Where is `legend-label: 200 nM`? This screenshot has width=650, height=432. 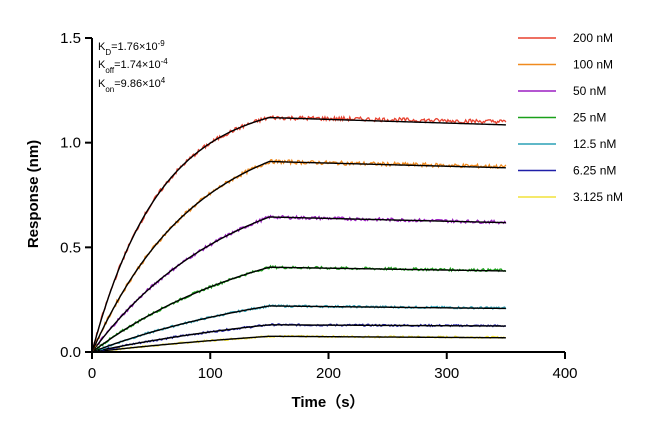
legend-label: 200 nM is located at coordinates (593, 38).